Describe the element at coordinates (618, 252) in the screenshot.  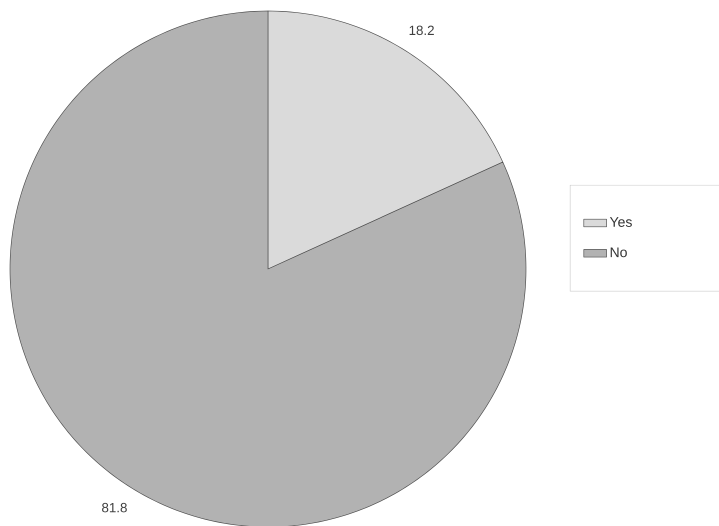
I see `slice-label: No` at that location.